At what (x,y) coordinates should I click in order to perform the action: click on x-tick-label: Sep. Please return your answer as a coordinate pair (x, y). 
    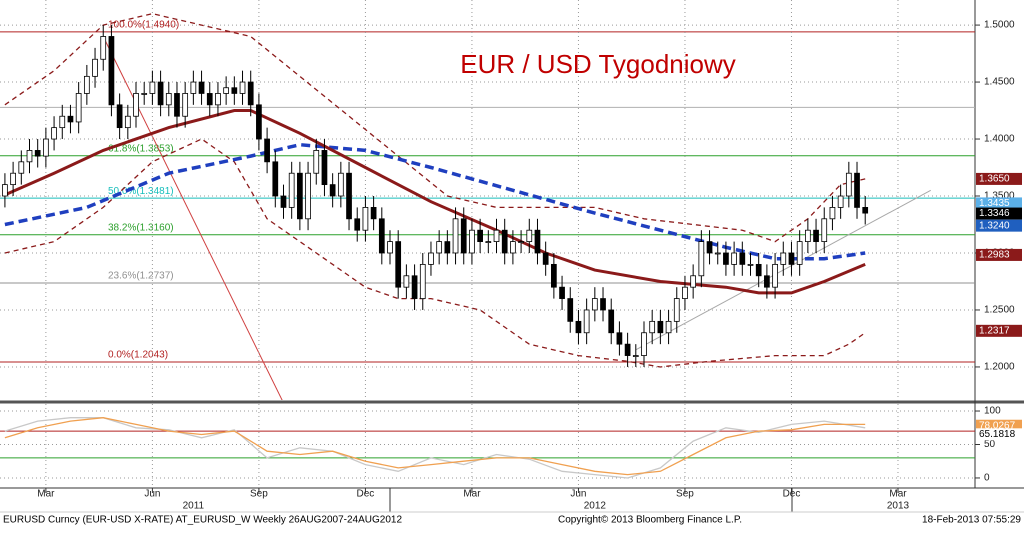
    Looking at the image, I should click on (259, 494).